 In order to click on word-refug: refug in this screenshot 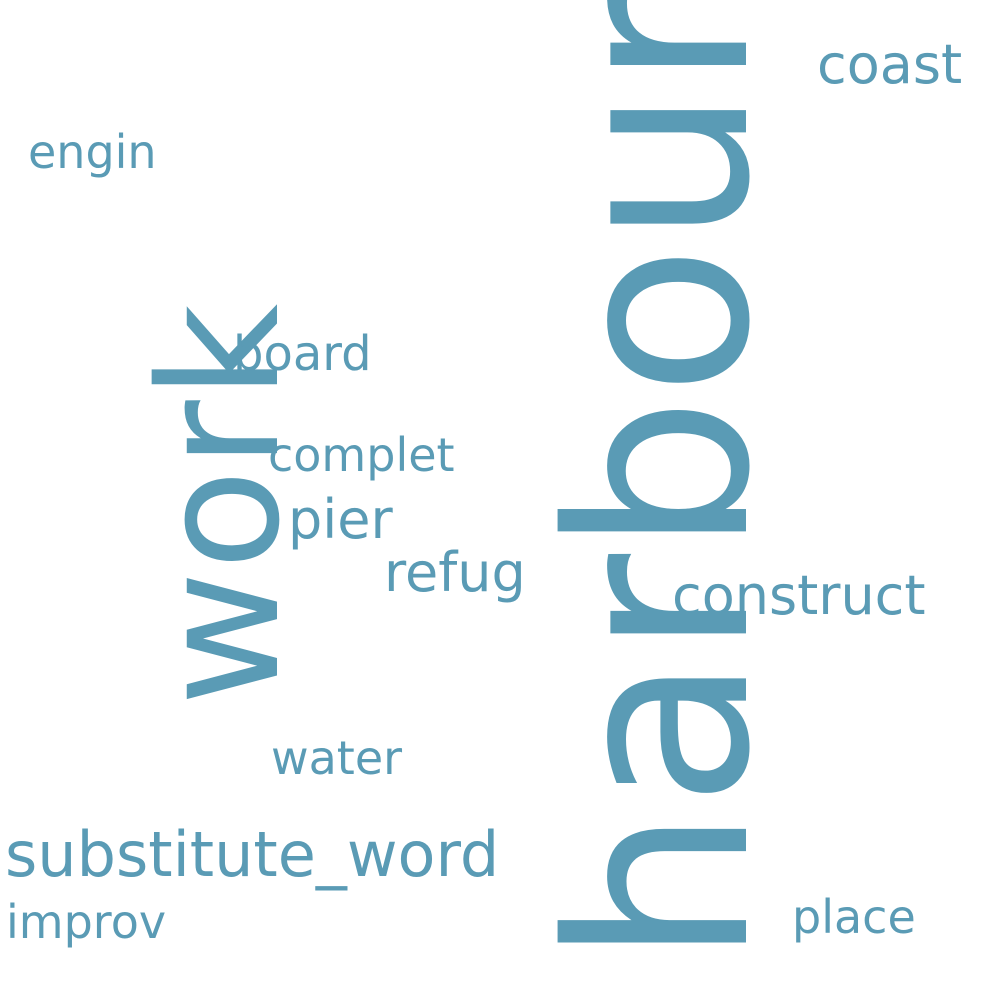, I will do `click(455, 572)`.